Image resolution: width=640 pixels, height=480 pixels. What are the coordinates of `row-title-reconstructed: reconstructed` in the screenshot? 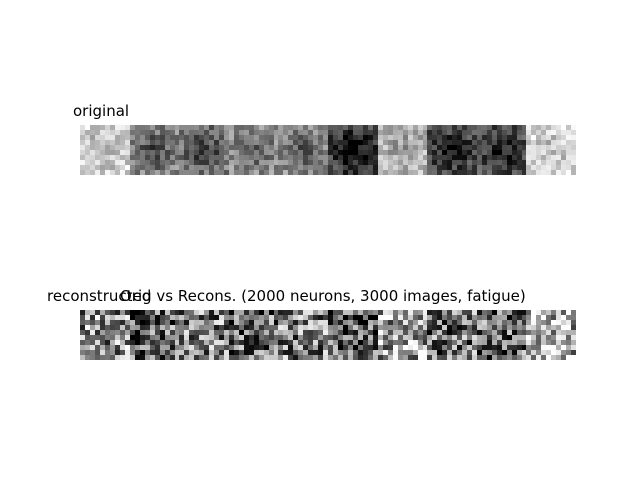 It's located at (99, 296).